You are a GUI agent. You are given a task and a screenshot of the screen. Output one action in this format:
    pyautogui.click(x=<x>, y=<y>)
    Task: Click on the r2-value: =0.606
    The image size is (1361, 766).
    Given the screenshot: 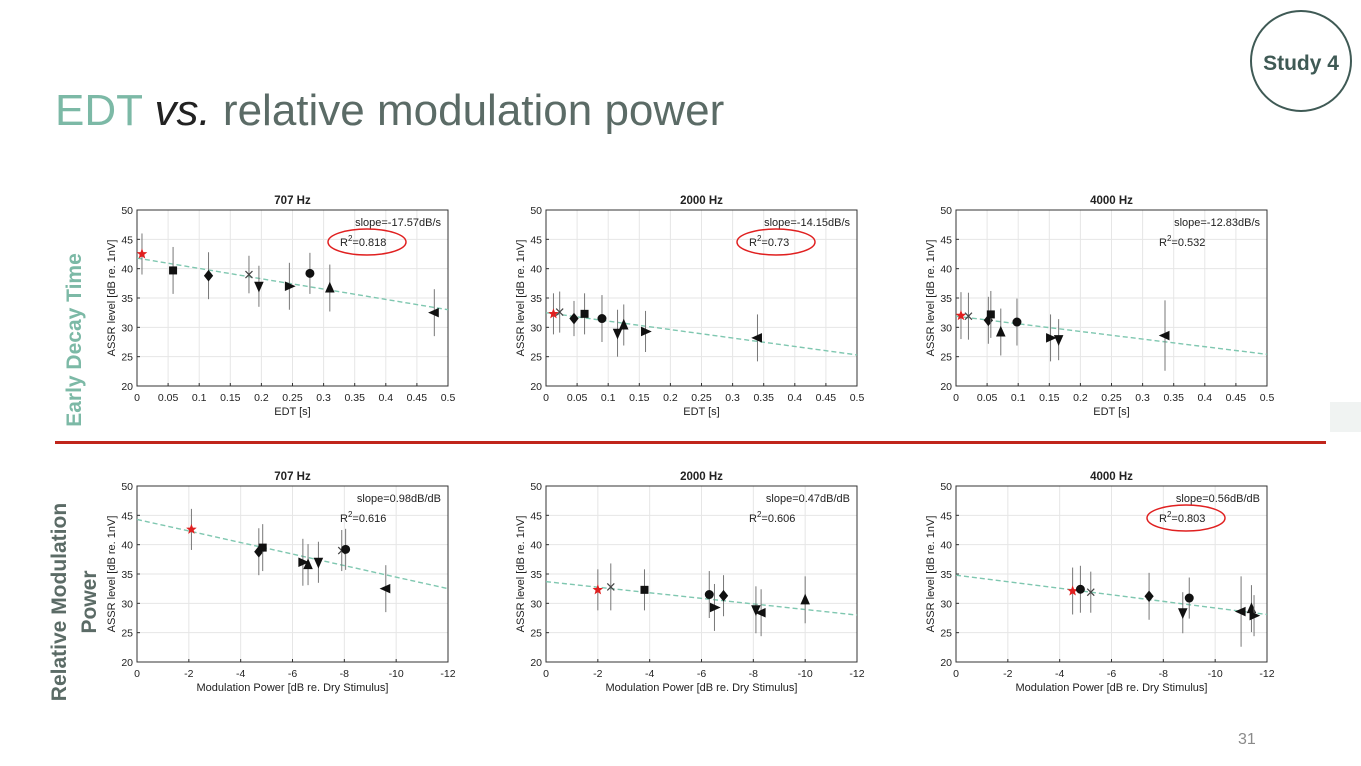 What is the action you would take?
    pyautogui.click(x=778, y=519)
    